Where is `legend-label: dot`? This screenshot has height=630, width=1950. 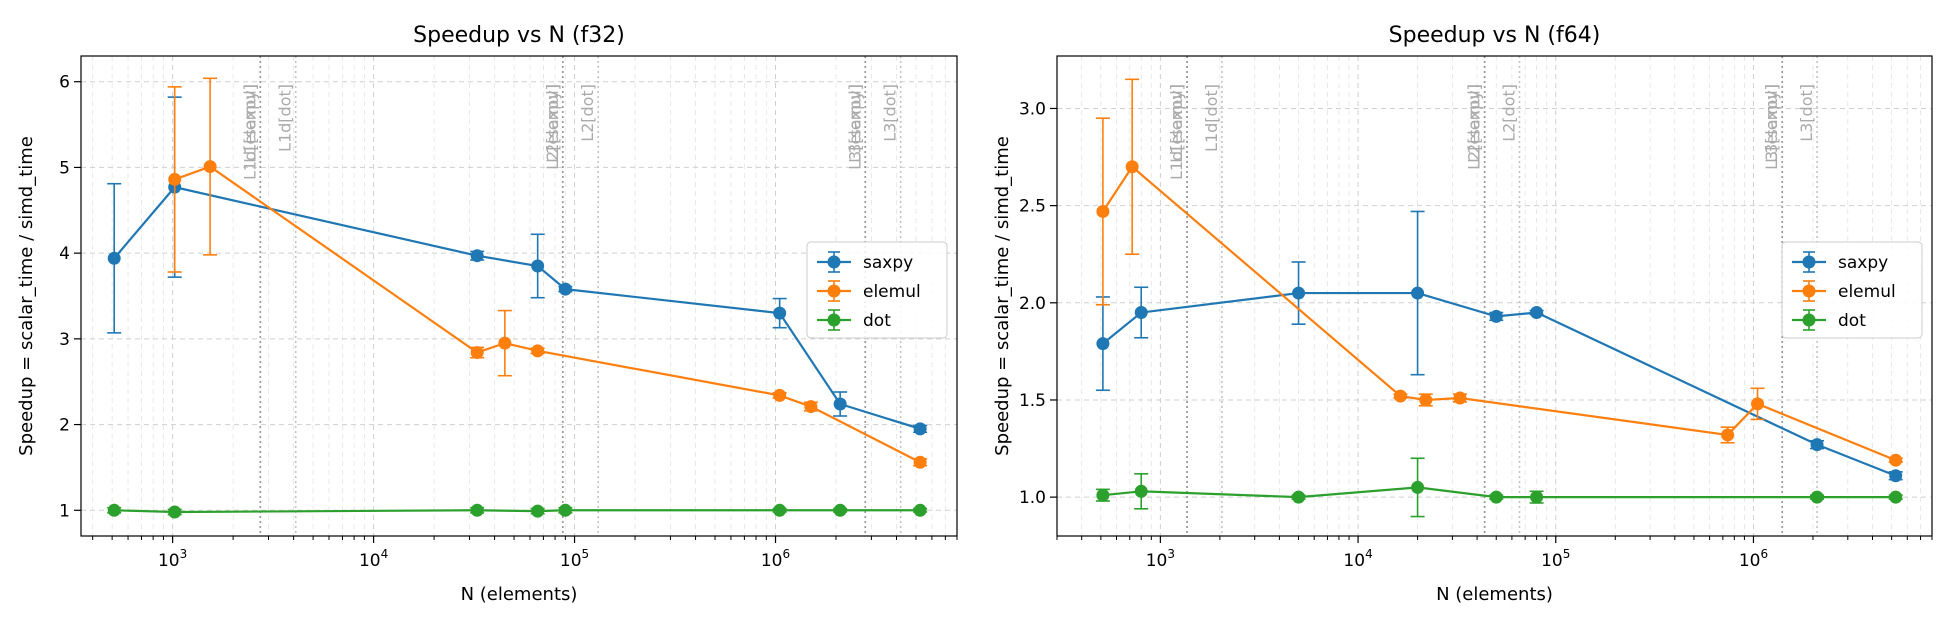 legend-label: dot is located at coordinates (1852, 321).